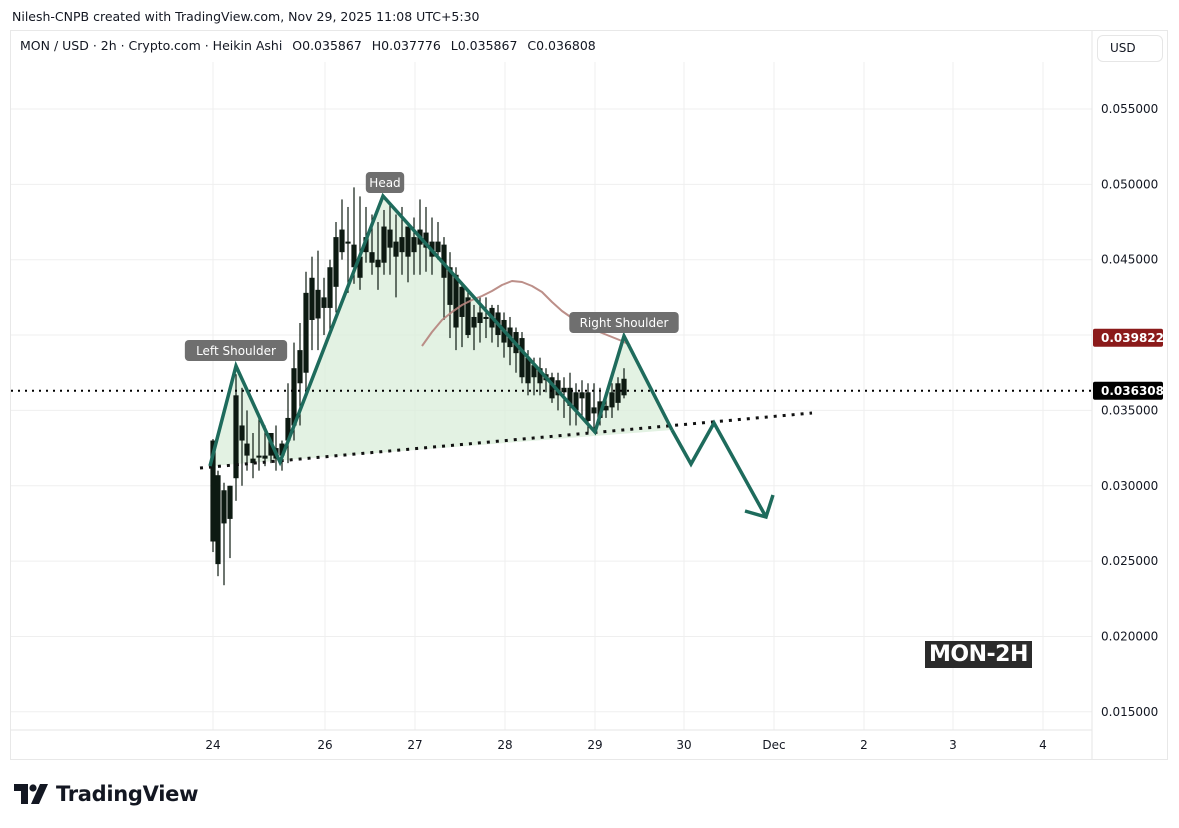 The width and height of the screenshot is (1179, 828). I want to click on arrow-down-icon, so click(759, 507).